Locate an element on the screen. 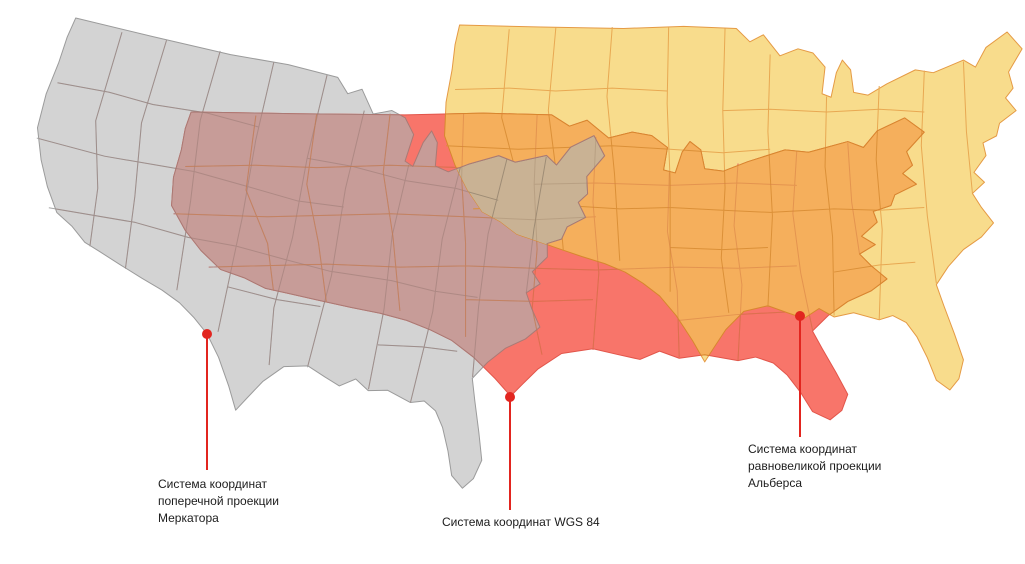 The width and height of the screenshot is (1025, 564). label-mercator-line-1: Система координат is located at coordinates (213, 484).